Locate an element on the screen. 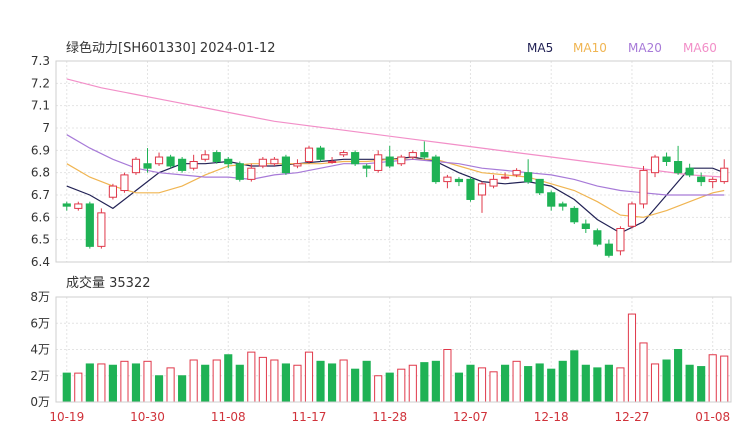 The image size is (740, 440). price-tick-label: 6.7 is located at coordinates (40, 195).